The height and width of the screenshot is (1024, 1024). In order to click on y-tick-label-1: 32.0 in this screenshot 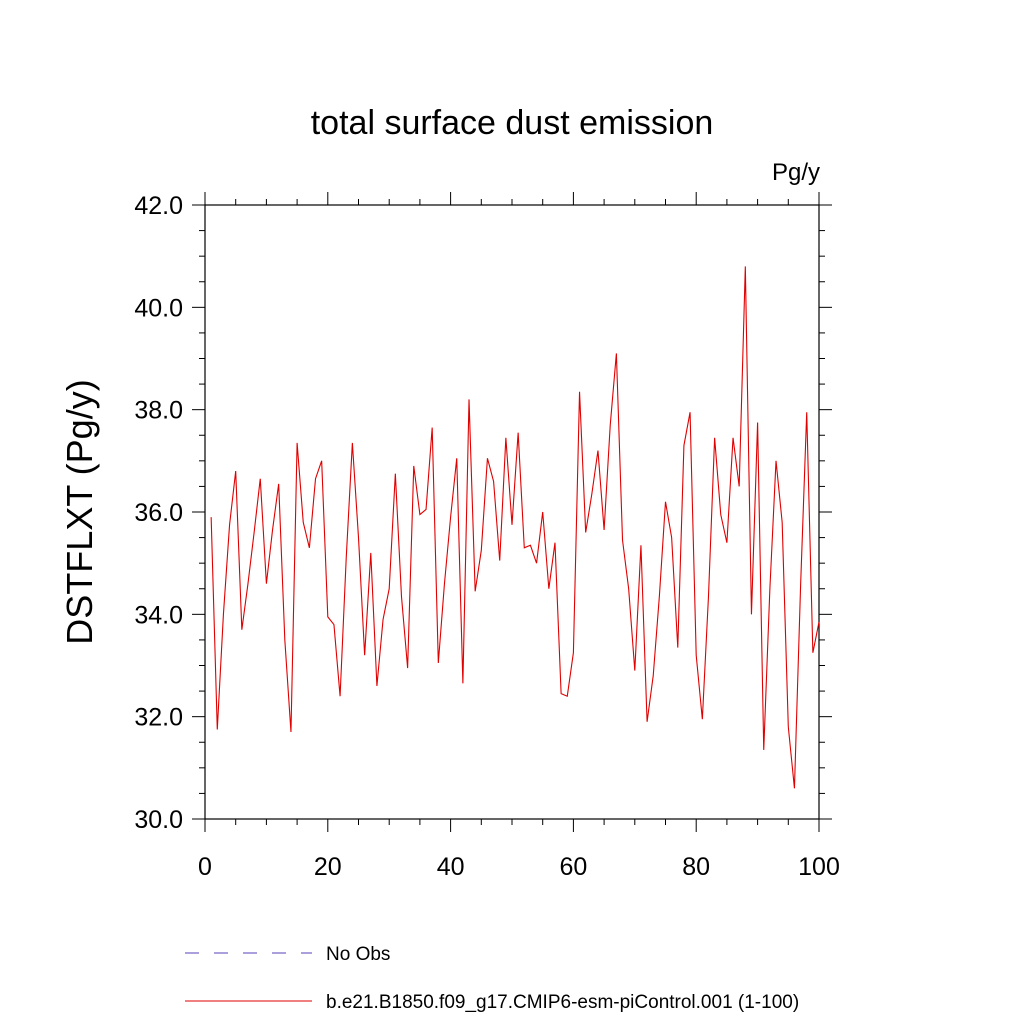, I will do `click(158, 718)`.